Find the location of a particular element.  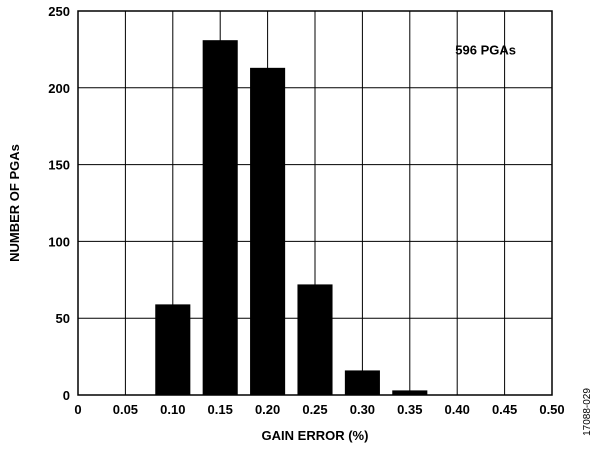

x-axis-title: GAIN ERROR (%) is located at coordinates (315, 435).